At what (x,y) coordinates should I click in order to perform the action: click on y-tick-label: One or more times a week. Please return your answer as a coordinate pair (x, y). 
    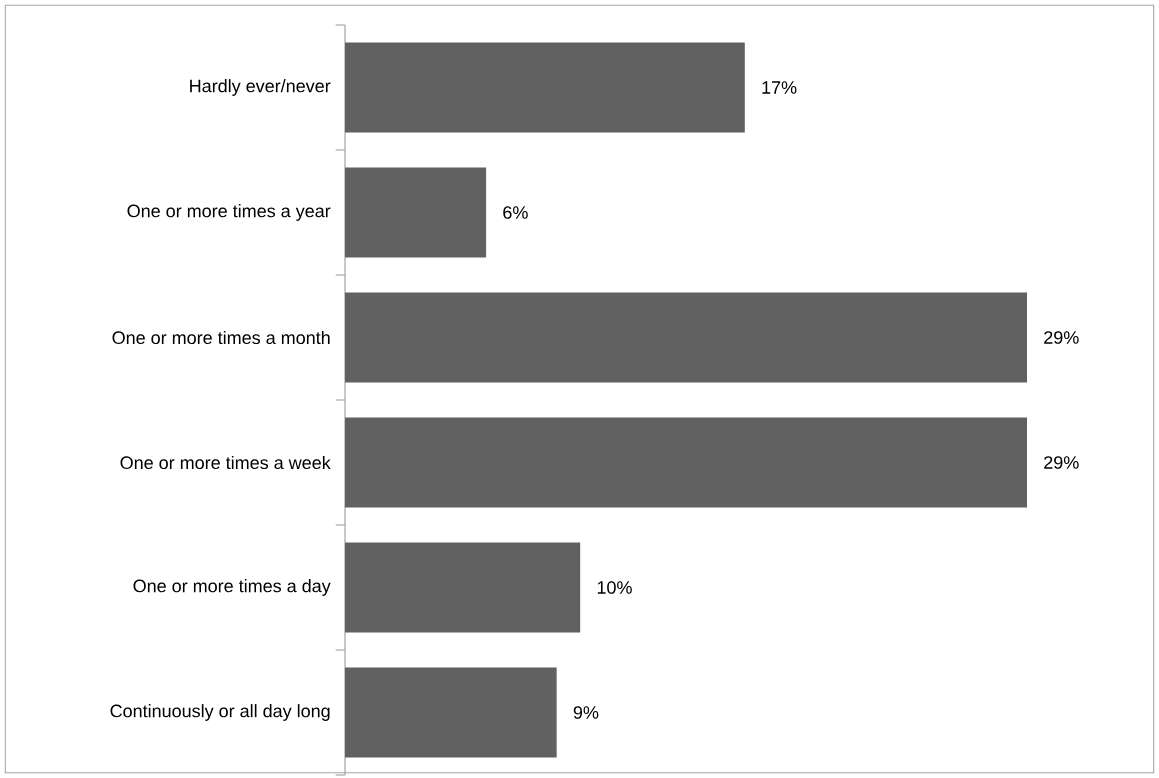
    Looking at the image, I should click on (225, 462).